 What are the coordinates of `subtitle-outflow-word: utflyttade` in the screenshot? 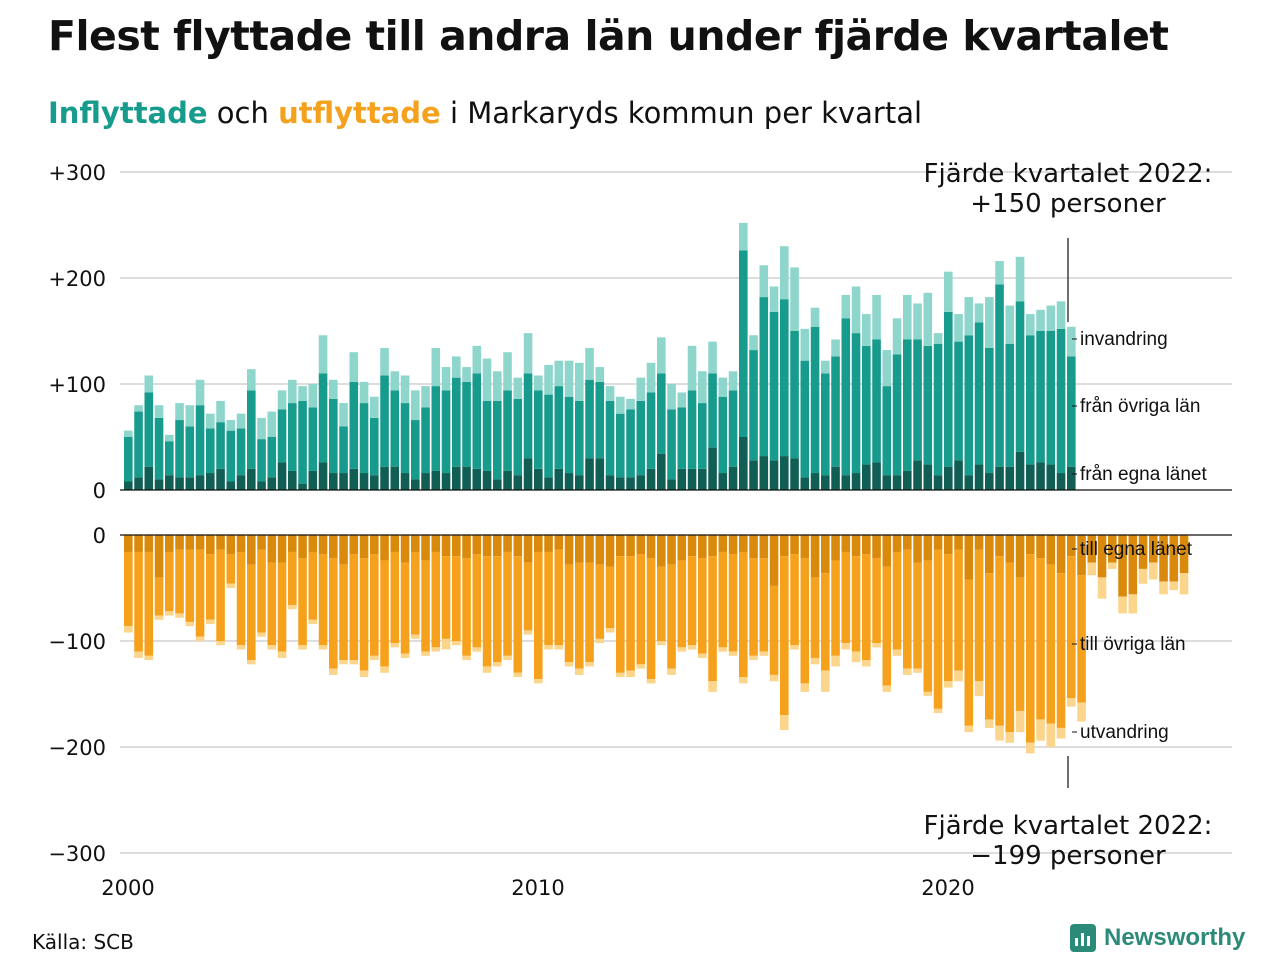 It's located at (359, 113).